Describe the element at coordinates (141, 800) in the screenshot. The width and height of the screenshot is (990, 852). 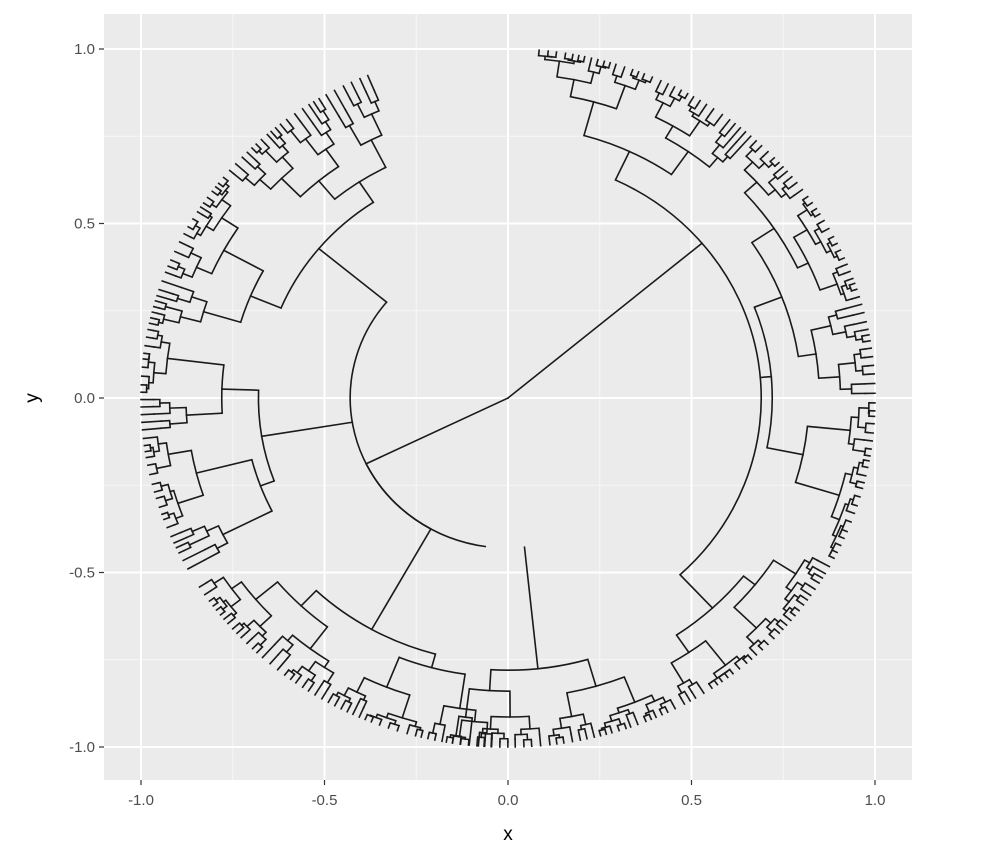
I see `x-tick-label: -1.0` at that location.